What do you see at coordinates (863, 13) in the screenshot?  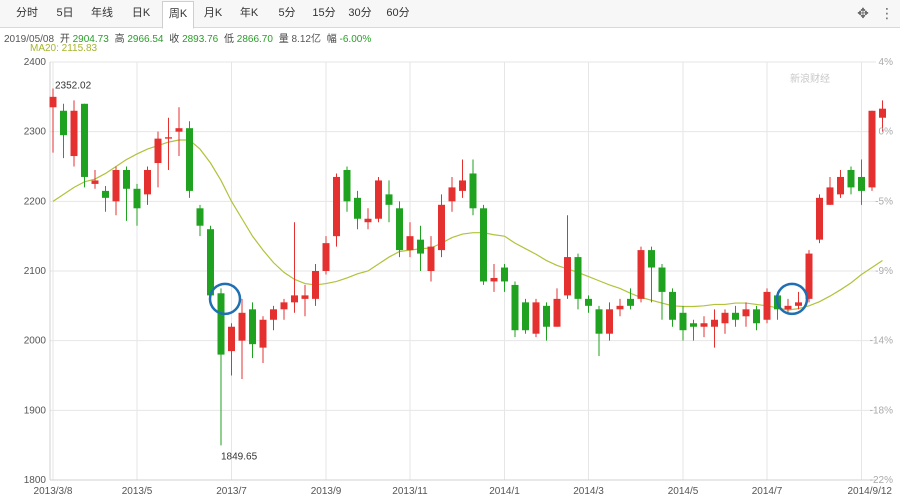 I see `expand-arrows-icon: ✥` at bounding box center [863, 13].